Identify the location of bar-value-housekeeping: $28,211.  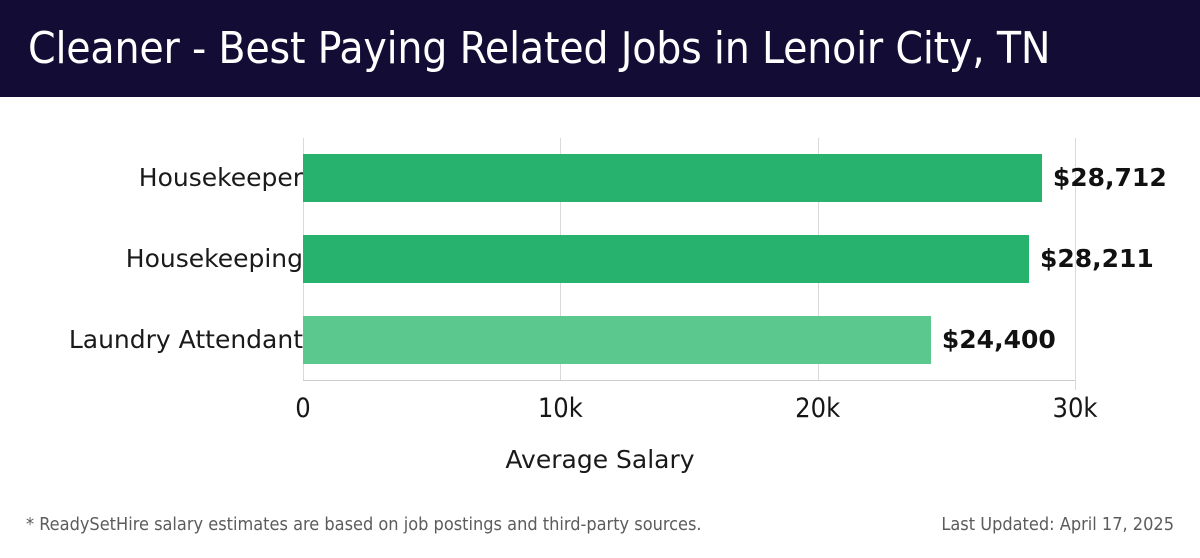
(1096, 258).